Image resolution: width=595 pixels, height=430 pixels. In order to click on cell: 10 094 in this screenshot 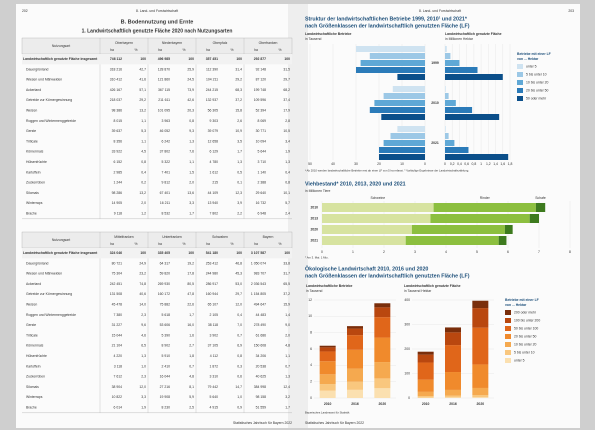, I will do `click(261, 141)`.